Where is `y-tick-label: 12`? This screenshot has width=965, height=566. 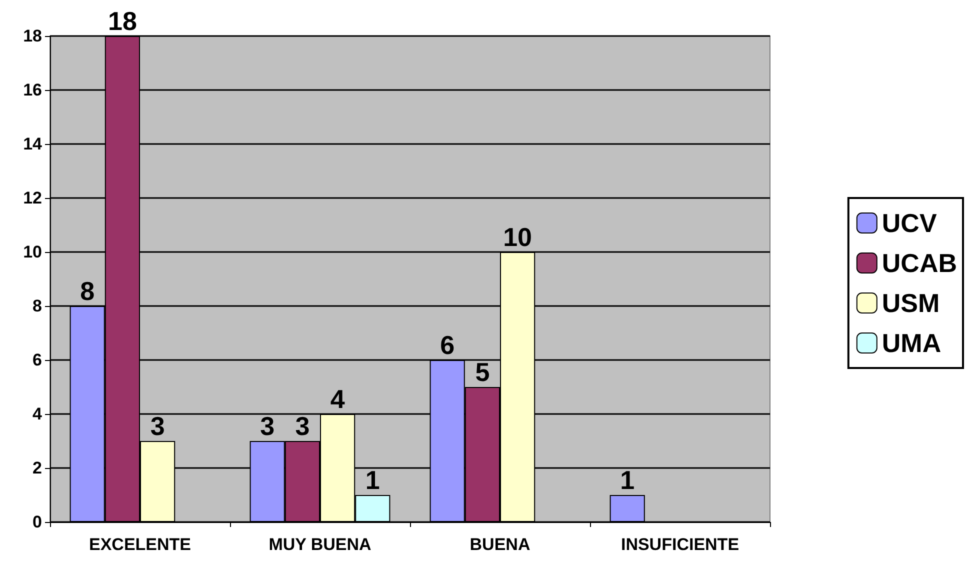
y-tick-label: 12 is located at coordinates (32, 198).